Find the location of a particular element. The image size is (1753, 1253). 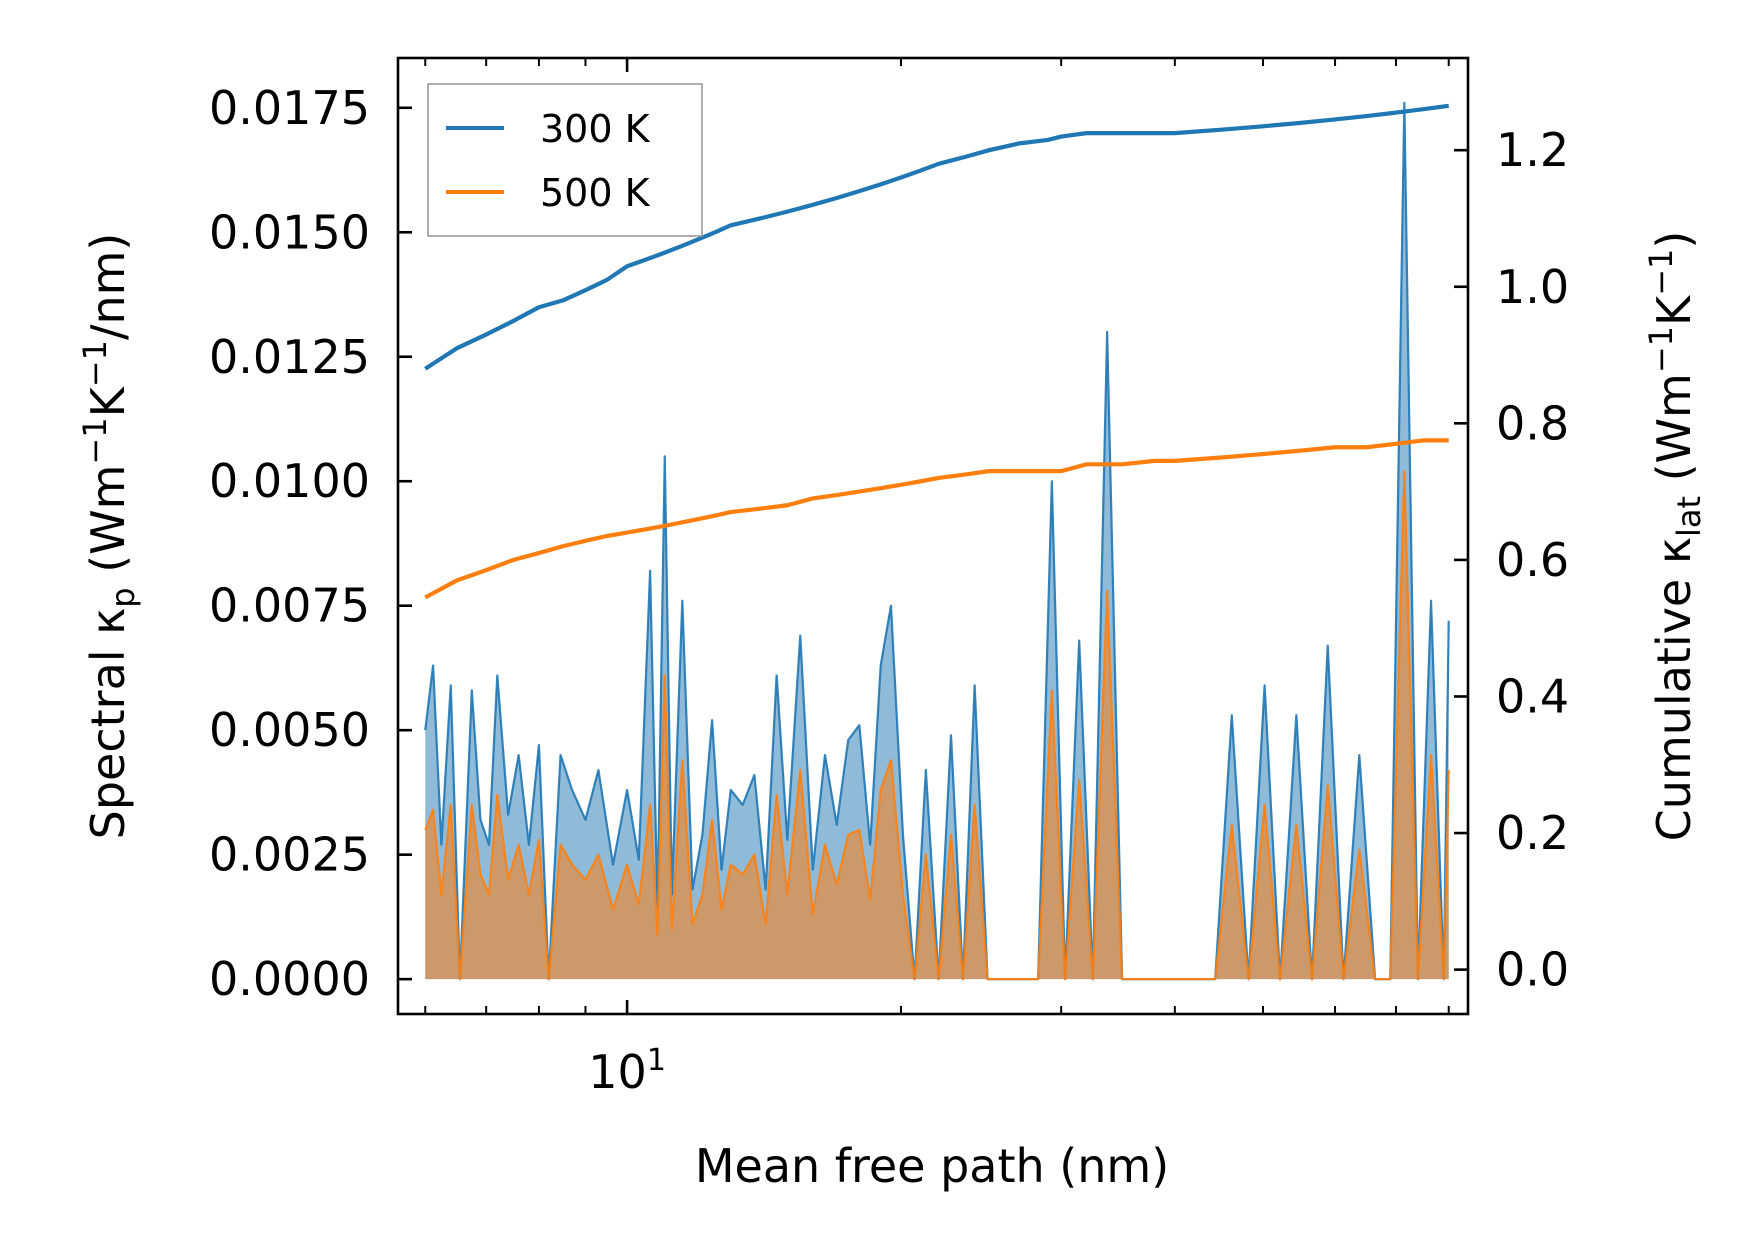

left-y-tick-label: 0.0175 is located at coordinates (289, 108).